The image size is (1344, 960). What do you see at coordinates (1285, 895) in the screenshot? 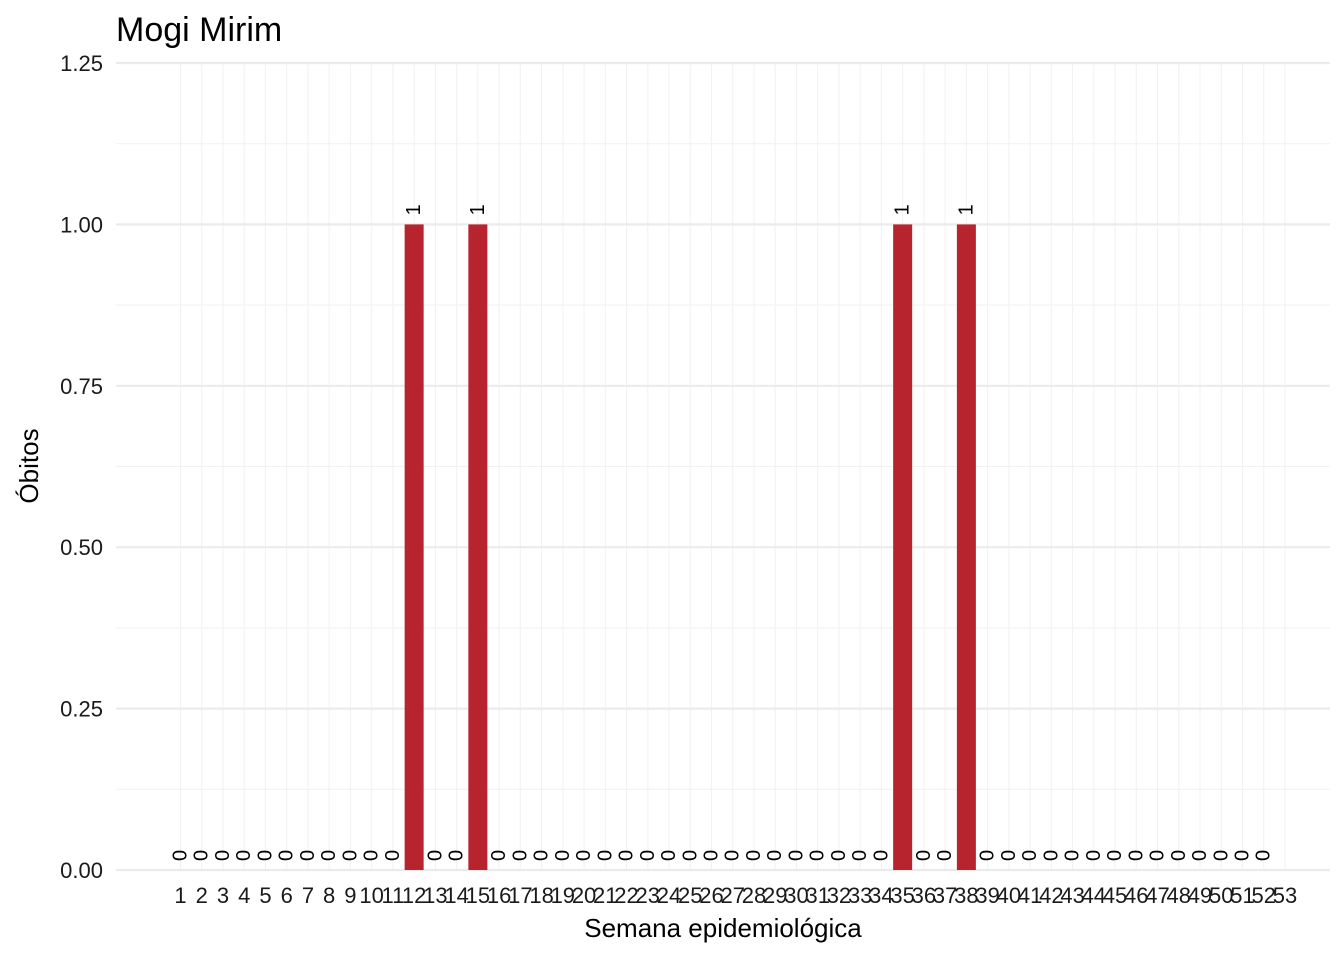
I see `x-tick-label: 53` at bounding box center [1285, 895].